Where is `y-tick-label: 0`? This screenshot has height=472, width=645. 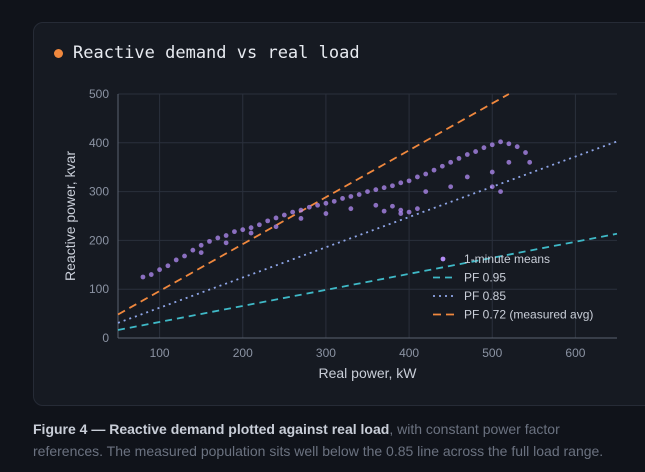 y-tick-label: 0 is located at coordinates (105, 338).